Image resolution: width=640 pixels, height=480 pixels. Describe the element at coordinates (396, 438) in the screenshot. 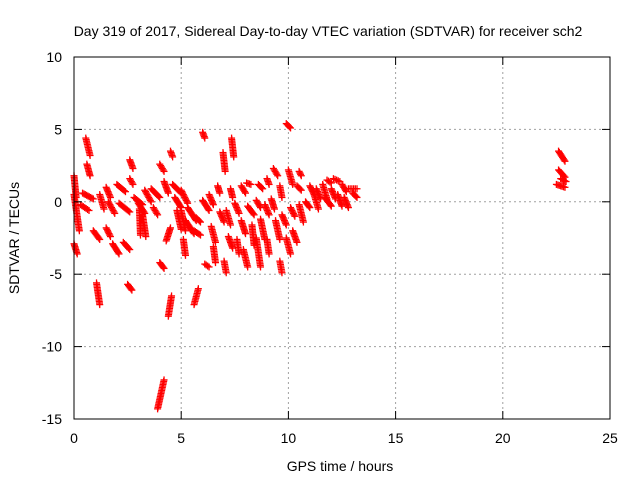

I see `x-tick-label: 15` at that location.